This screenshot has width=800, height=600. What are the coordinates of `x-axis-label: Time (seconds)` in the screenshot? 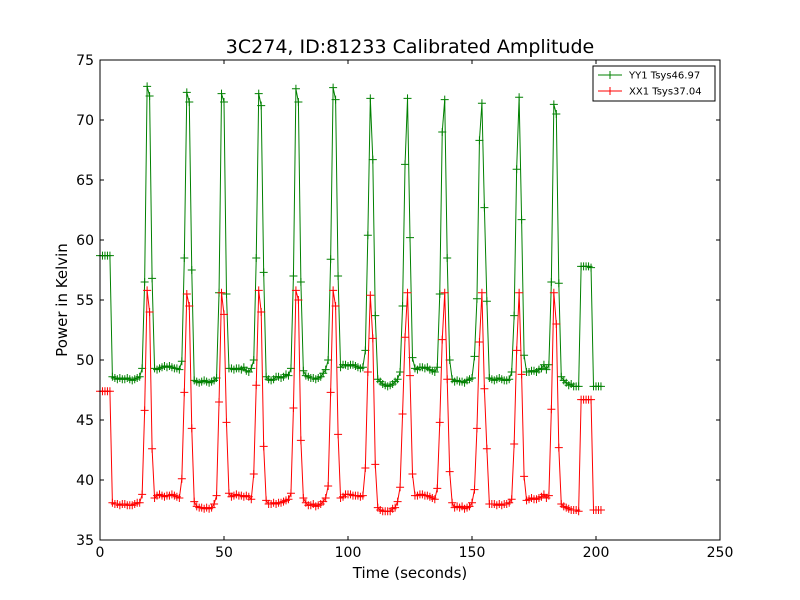 It's located at (410, 573).